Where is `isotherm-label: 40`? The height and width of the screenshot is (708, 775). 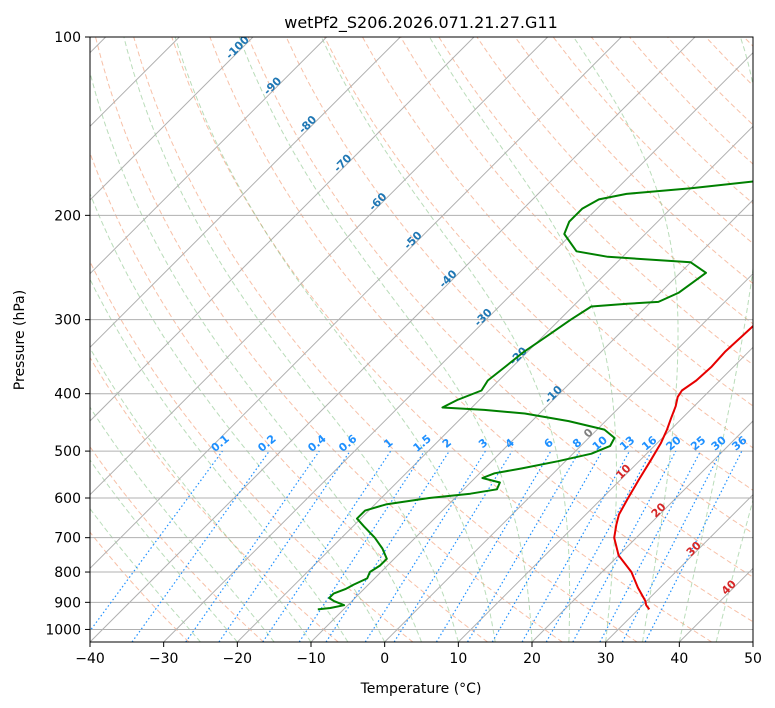
isotherm-label: 40 is located at coordinates (729, 587).